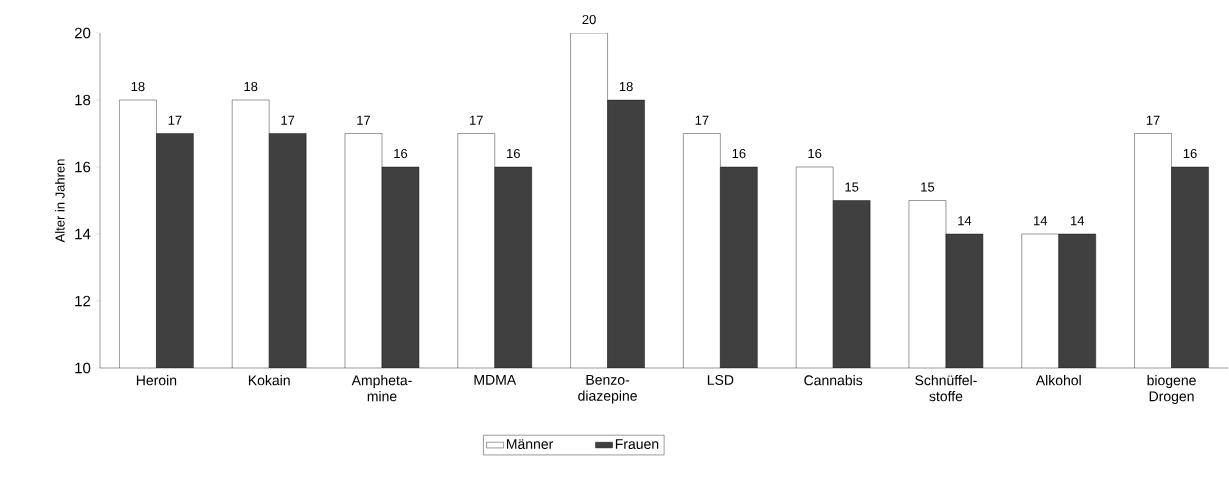 The height and width of the screenshot is (482, 1229). What do you see at coordinates (607, 389) in the screenshot?
I see `x-tick-label: Benzo-diazepine` at bounding box center [607, 389].